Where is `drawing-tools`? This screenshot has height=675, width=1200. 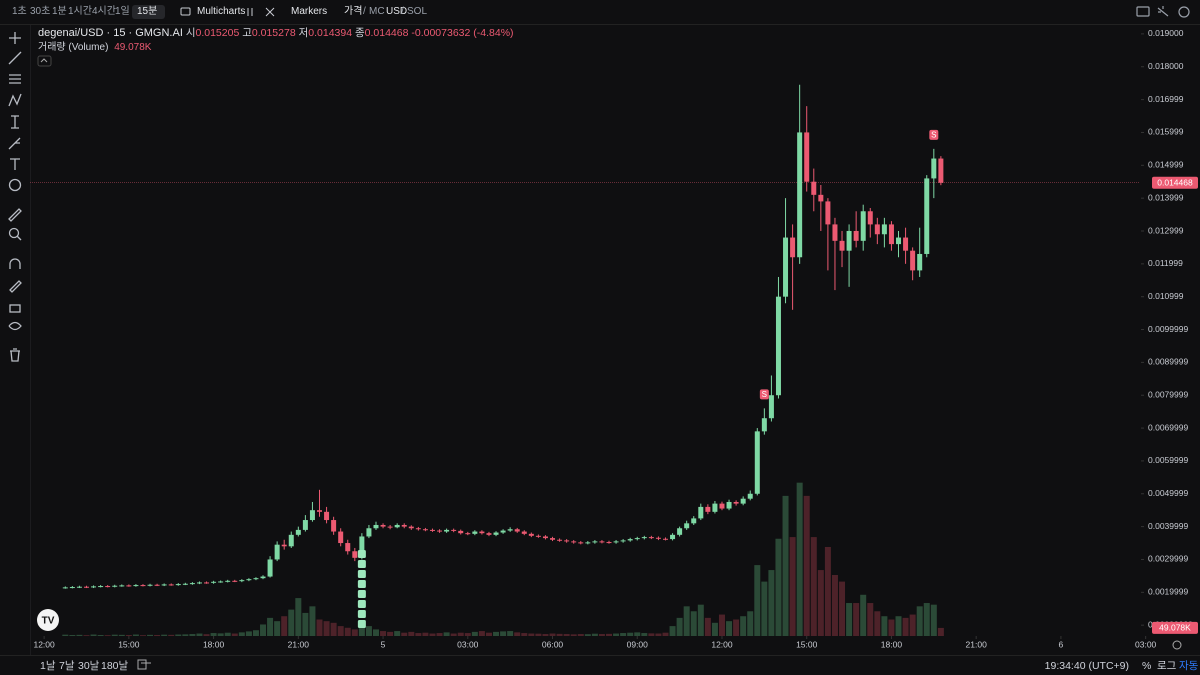 drawing-tools is located at coordinates (15, 197).